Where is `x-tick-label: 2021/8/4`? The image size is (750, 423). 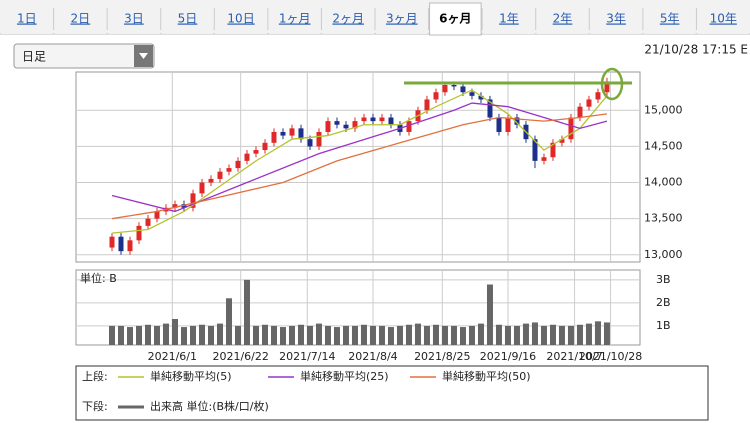 x-tick-label: 2021/8/4 is located at coordinates (372, 356).